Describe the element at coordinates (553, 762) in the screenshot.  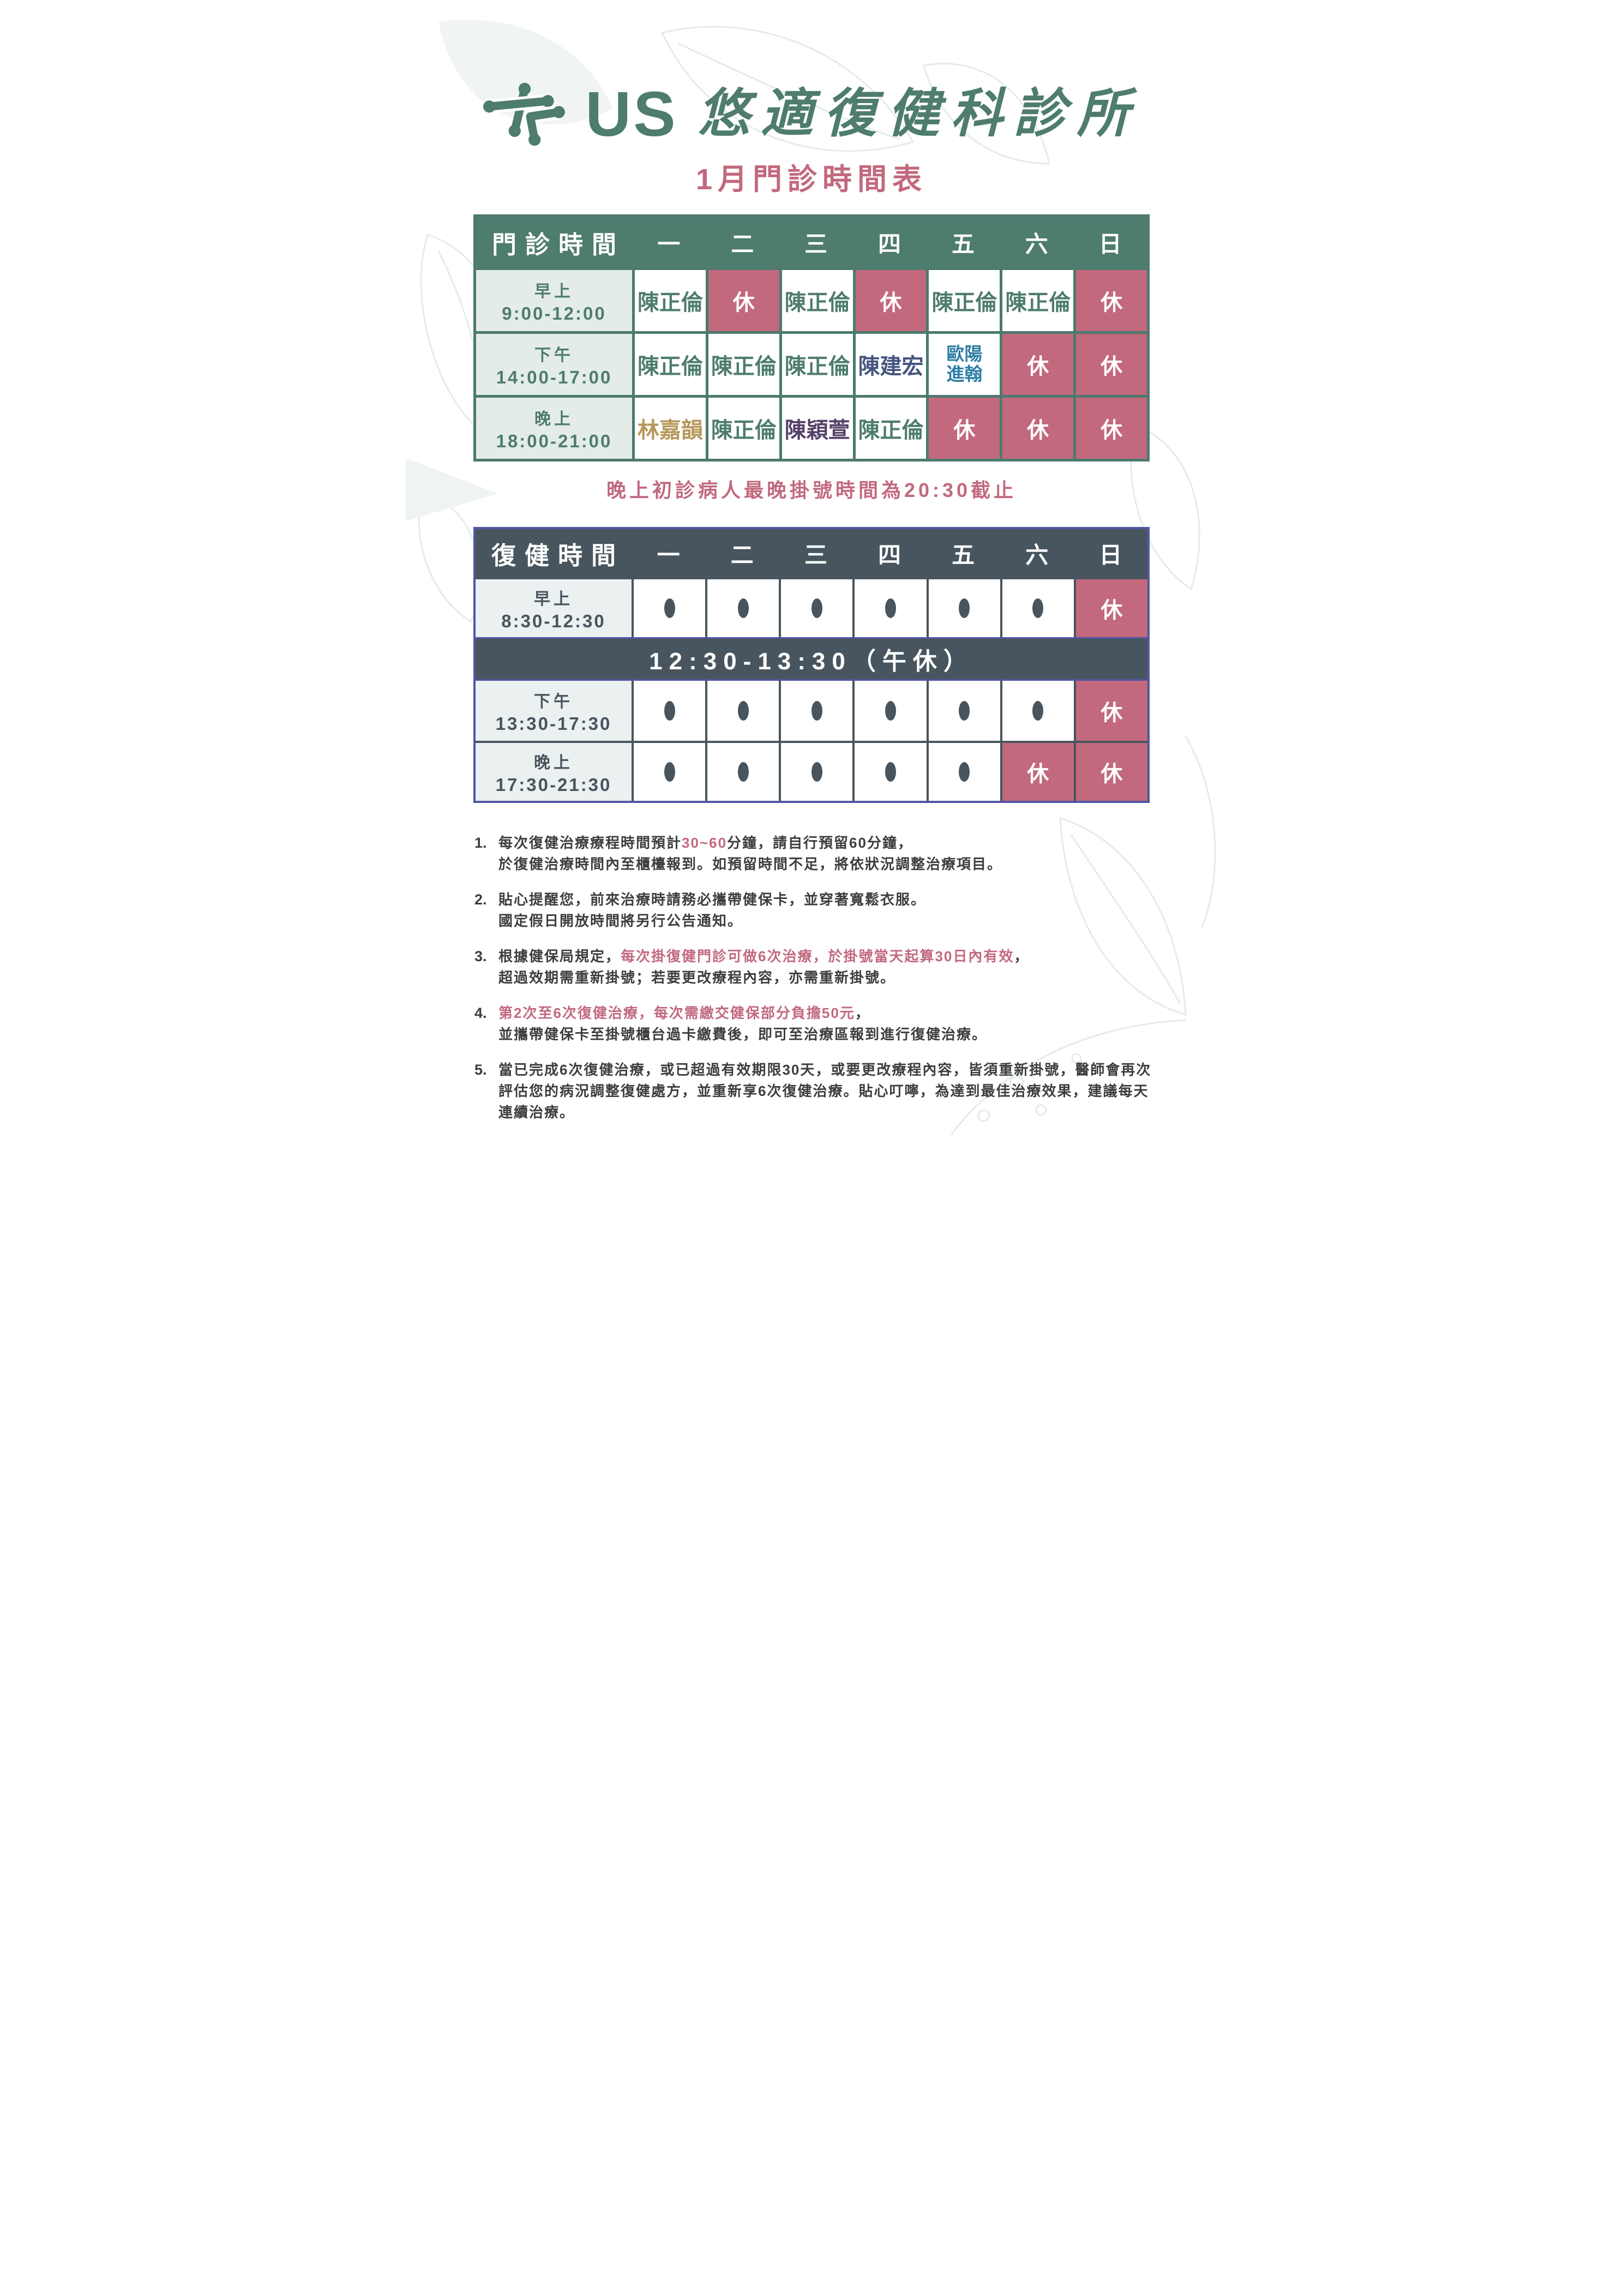
I see `row-period: 晚上` at that location.